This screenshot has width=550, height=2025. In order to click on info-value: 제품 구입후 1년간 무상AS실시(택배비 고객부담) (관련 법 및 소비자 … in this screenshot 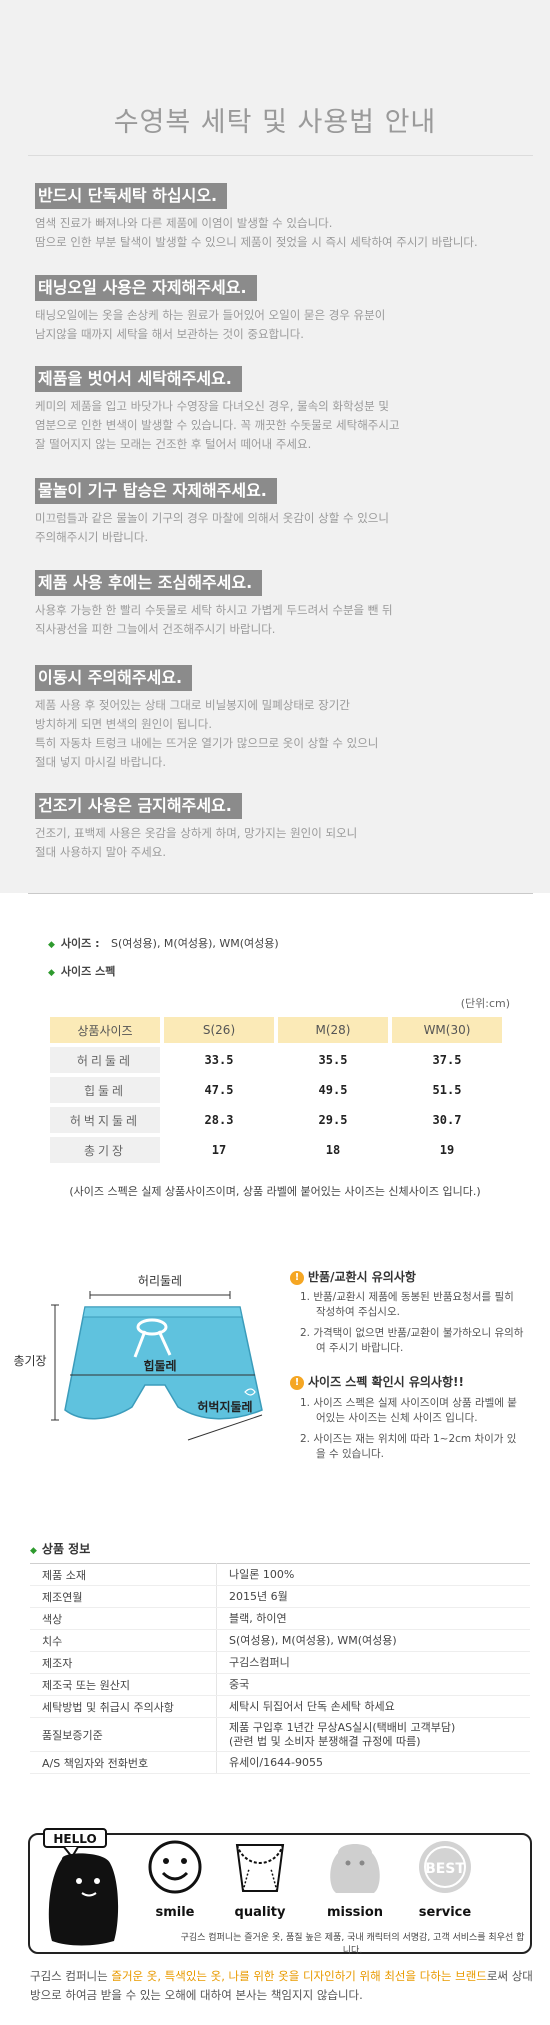, I will do `click(373, 1734)`.